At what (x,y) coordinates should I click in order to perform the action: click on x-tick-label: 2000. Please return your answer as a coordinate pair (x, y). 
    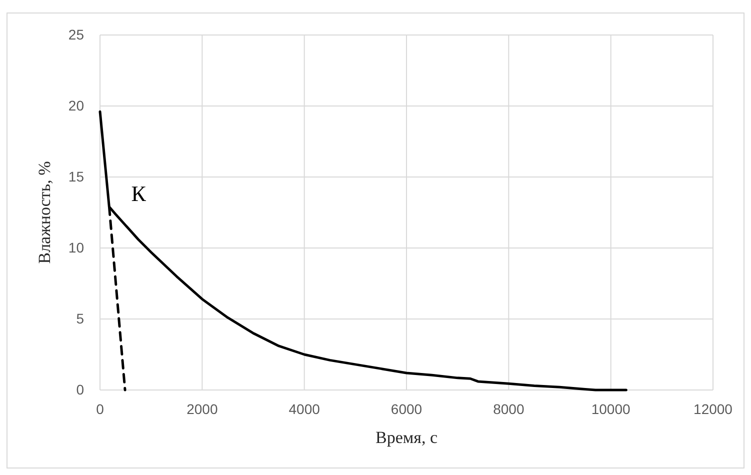
    Looking at the image, I should click on (202, 408).